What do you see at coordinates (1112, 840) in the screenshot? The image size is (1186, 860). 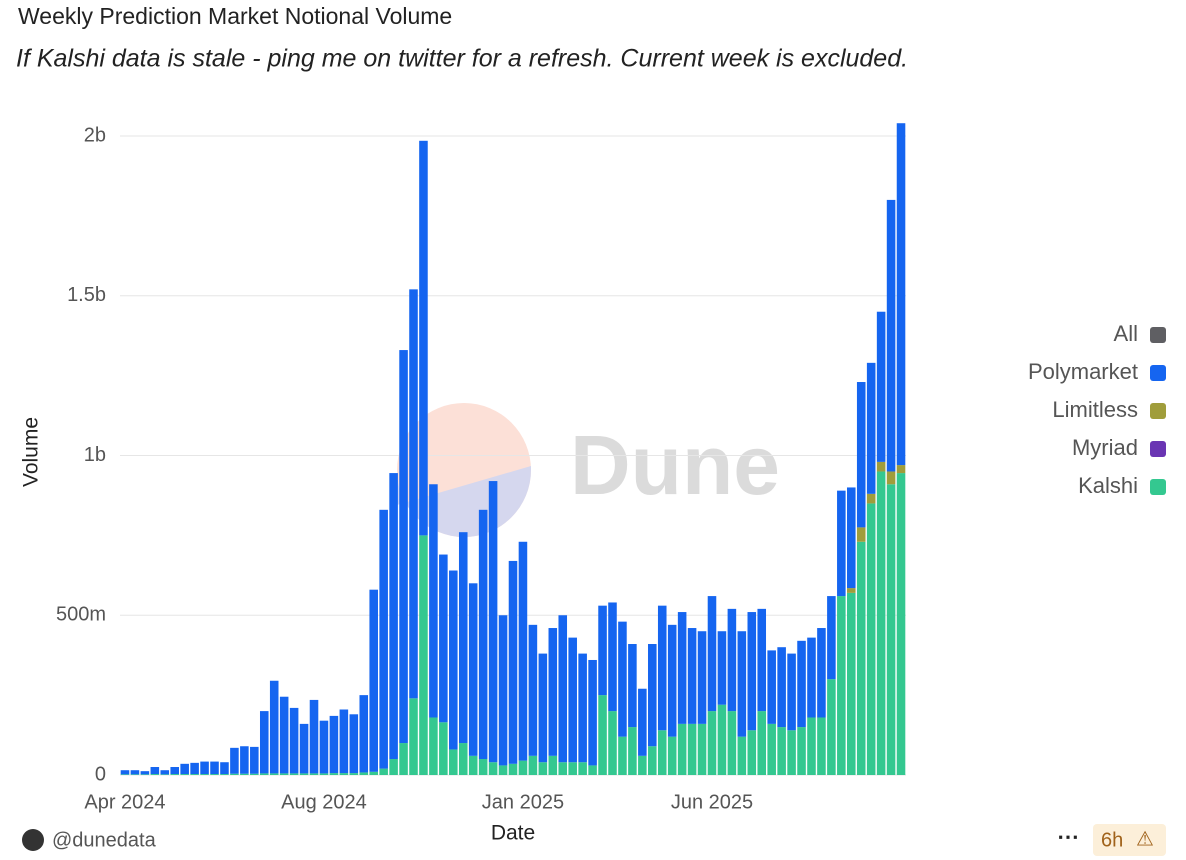 I see `age: 6h` at bounding box center [1112, 840].